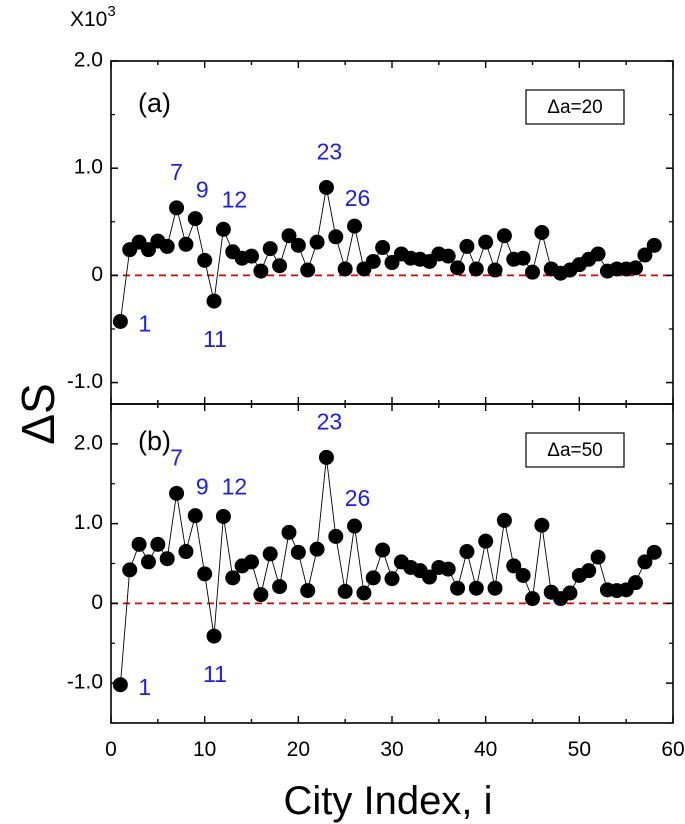 This screenshot has height=824, width=685. Describe the element at coordinates (388, 801) in the screenshot. I see `x-axis-title: City Index, i` at that location.